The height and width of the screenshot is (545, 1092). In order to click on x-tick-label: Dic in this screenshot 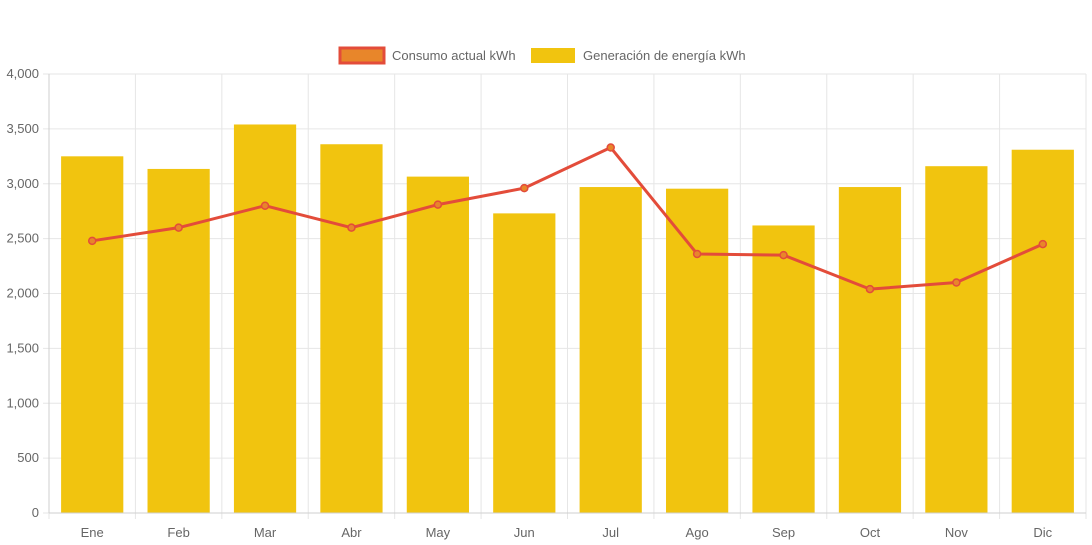, I will do `click(1042, 532)`.